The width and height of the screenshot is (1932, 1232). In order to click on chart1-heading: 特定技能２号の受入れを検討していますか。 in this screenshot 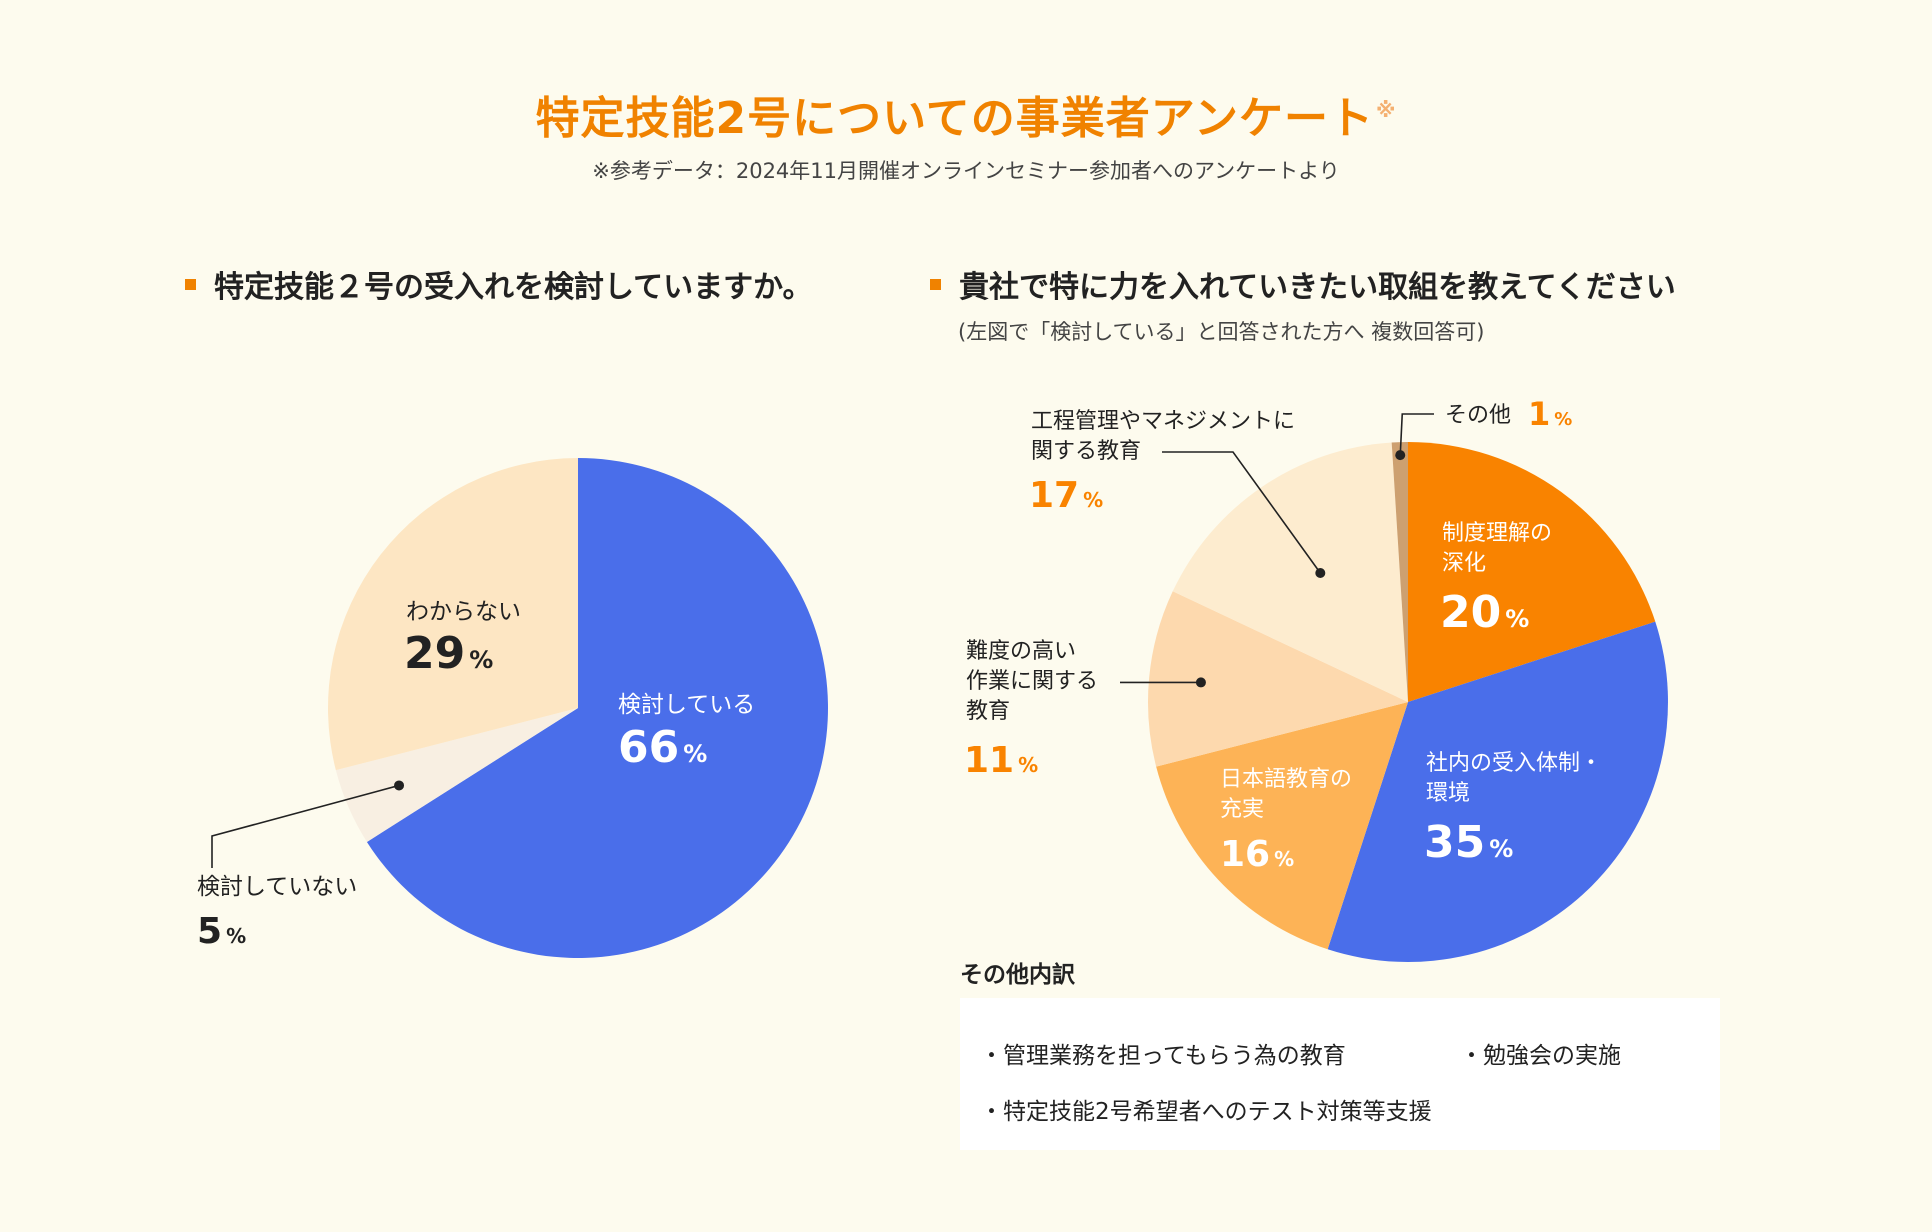, I will do `click(499, 284)`.